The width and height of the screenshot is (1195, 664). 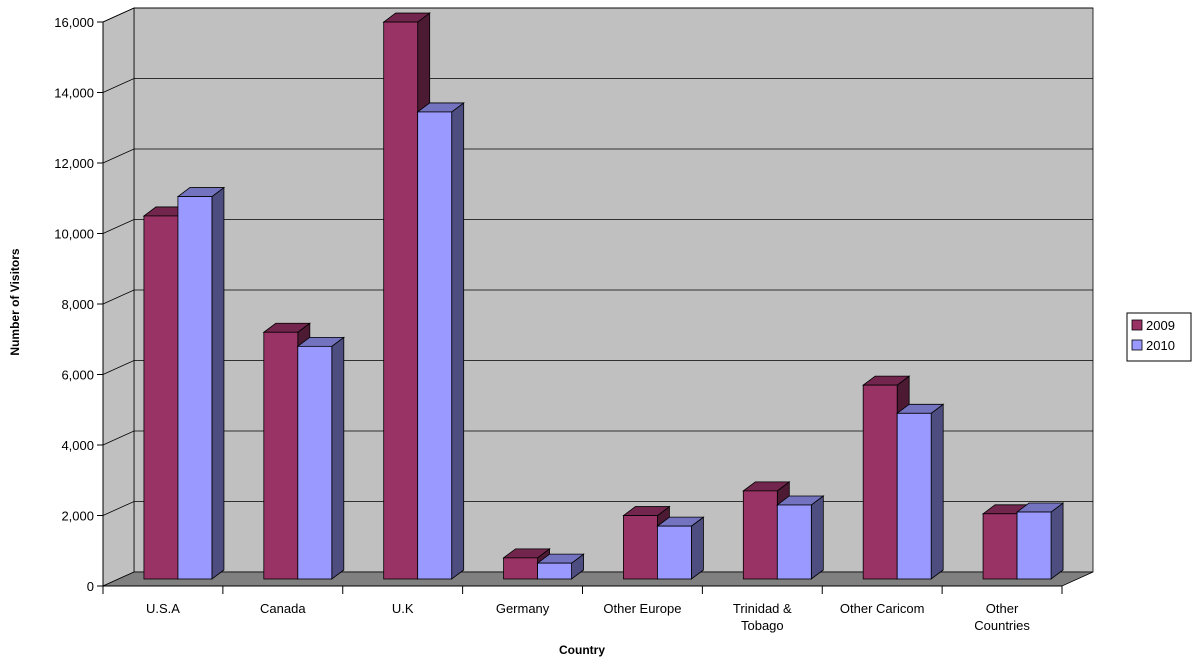 What do you see at coordinates (882, 608) in the screenshot?
I see `category-label: Other Caricom` at bounding box center [882, 608].